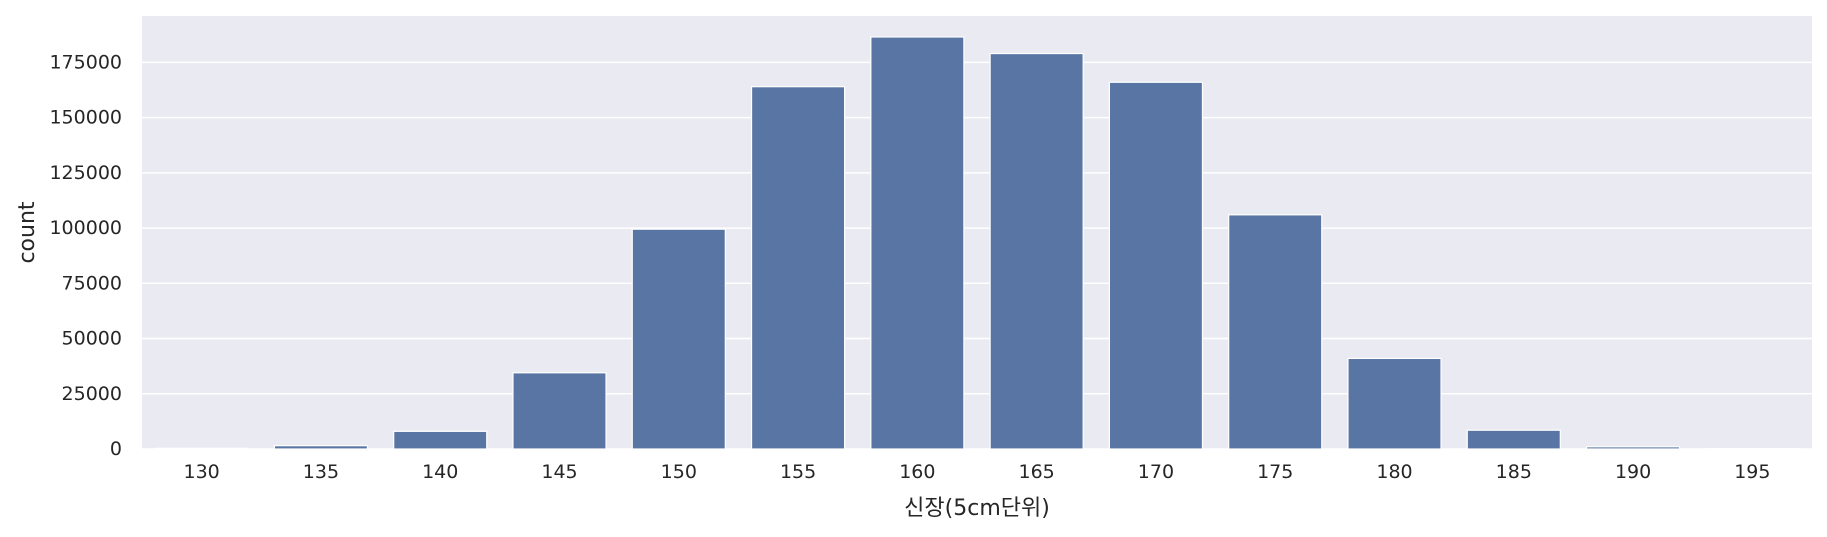 Image resolution: width=1827 pixels, height=537 pixels. I want to click on y-tick-label: 100000, so click(85, 228).